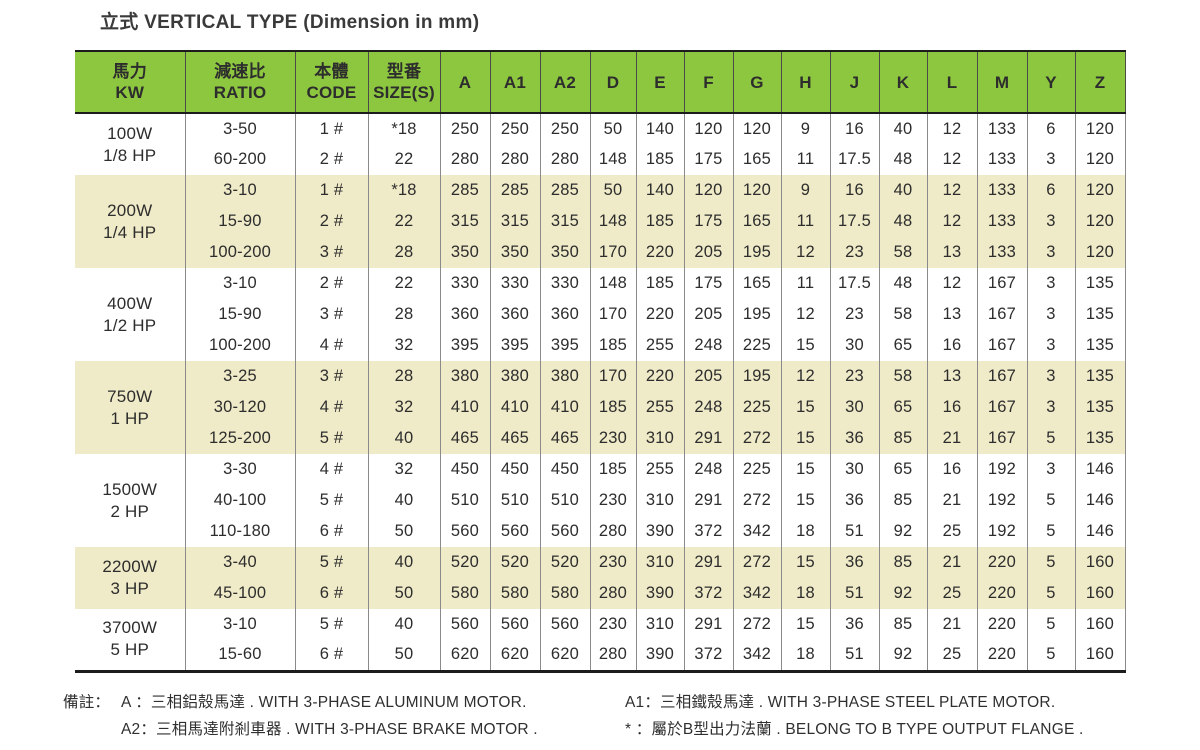  Describe the element at coordinates (130, 588) in the screenshot. I see `power-hp: 3 HP` at that location.